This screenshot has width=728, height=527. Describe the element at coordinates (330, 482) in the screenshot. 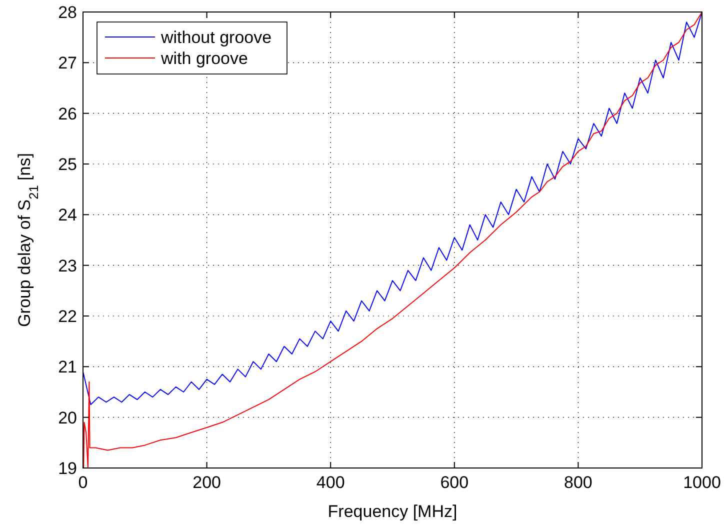

I see `x-tick-label: 400` at that location.